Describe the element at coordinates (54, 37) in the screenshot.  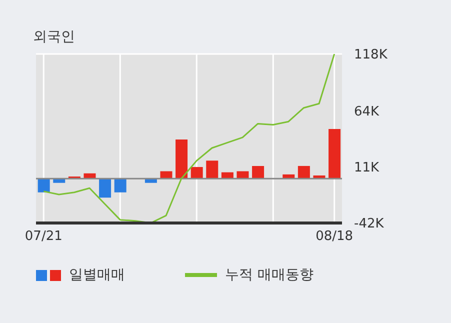
I see `chart-title: 외국인` at that location.